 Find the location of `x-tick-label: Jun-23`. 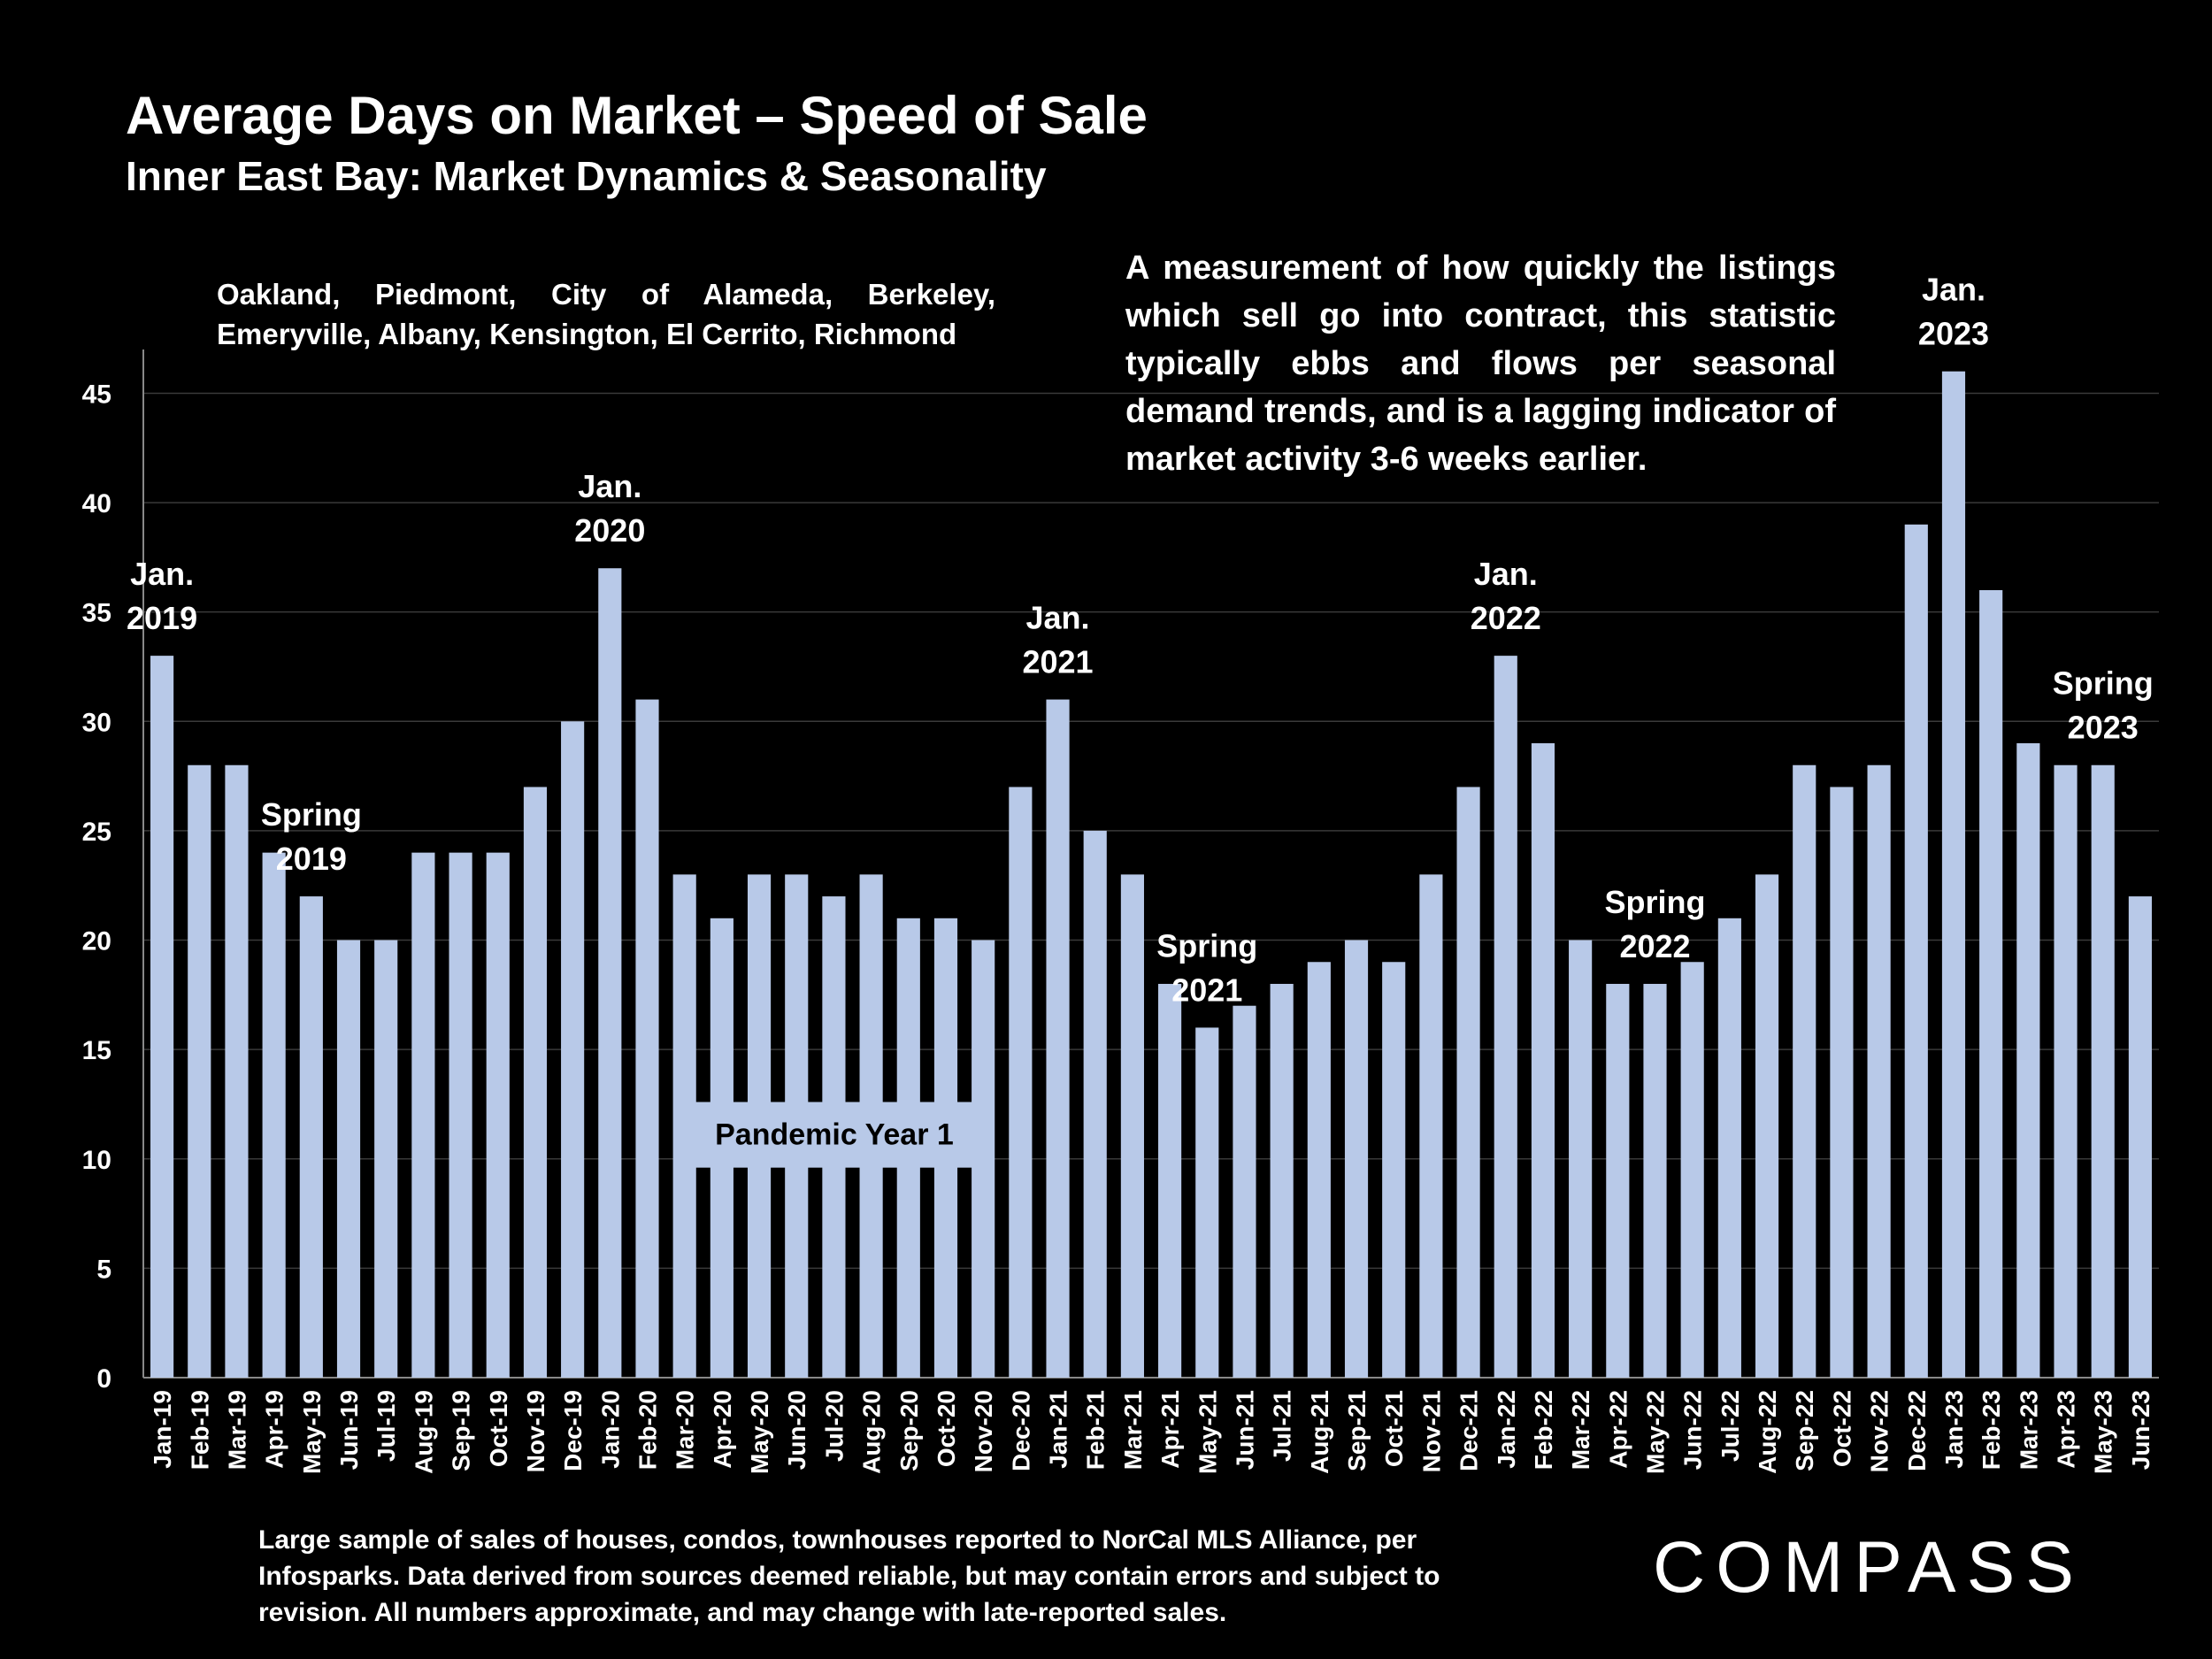

x-tick-label: Jun-23 is located at coordinates (2140, 1430).